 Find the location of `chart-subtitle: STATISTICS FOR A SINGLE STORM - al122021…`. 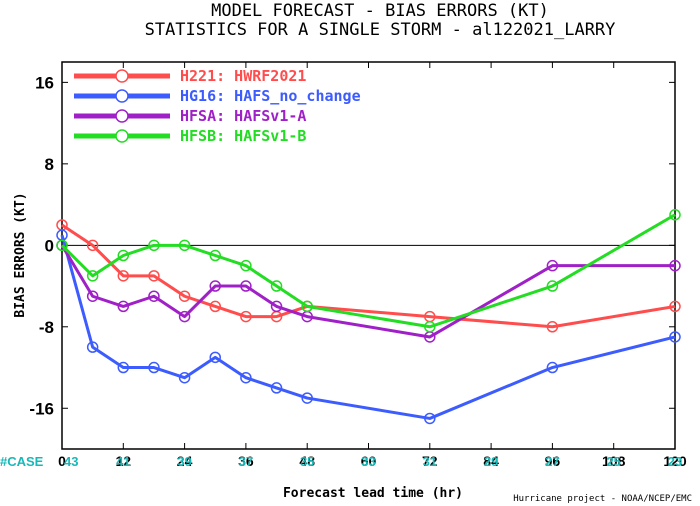

chart-subtitle: STATISTICS FOR A SINGLE STORM - al122021… is located at coordinates (380, 30).